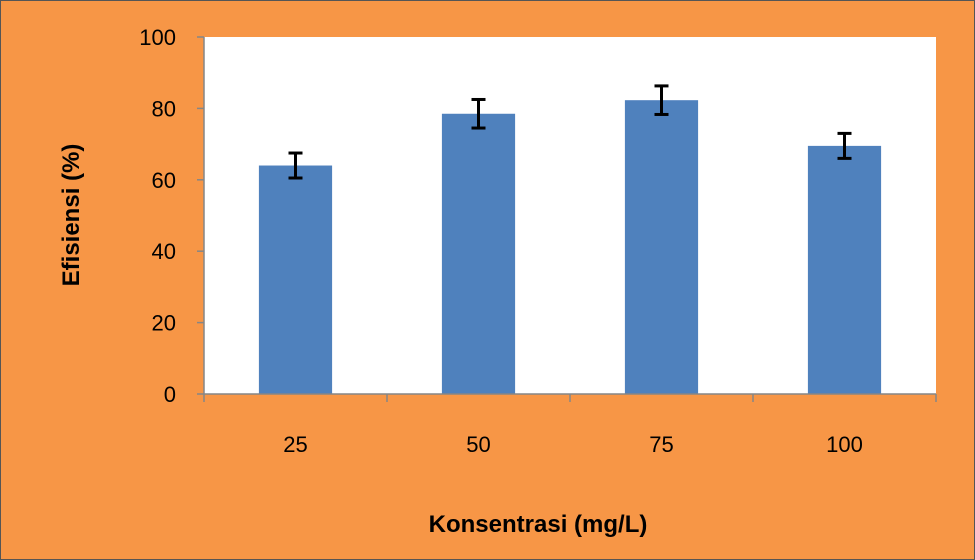  What do you see at coordinates (164, 323) in the screenshot?
I see `y-tick-label: 20` at bounding box center [164, 323].